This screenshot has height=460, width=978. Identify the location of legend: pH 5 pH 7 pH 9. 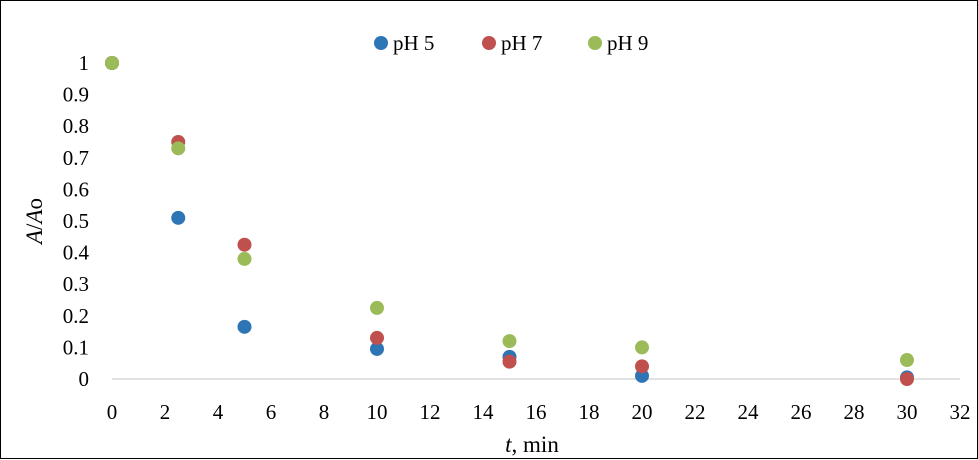
(511, 43).